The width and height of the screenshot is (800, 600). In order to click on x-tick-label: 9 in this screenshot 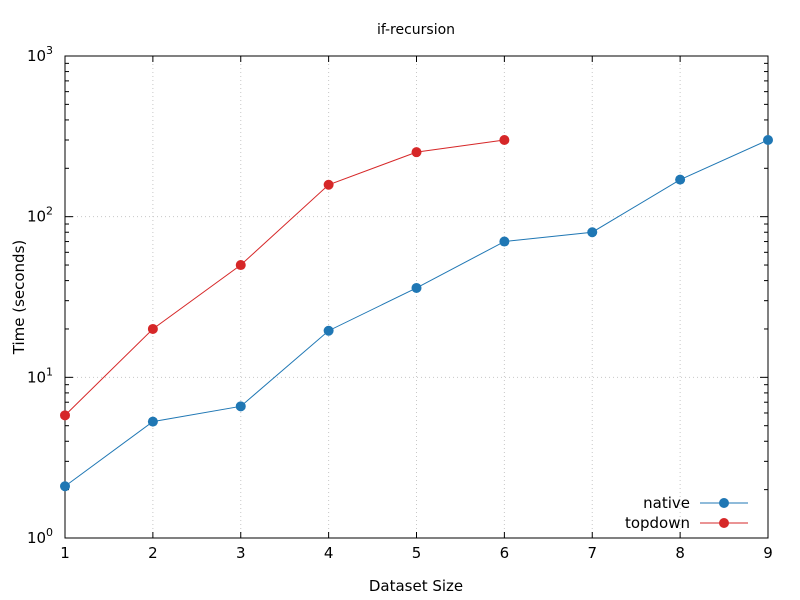, I will do `click(768, 553)`.